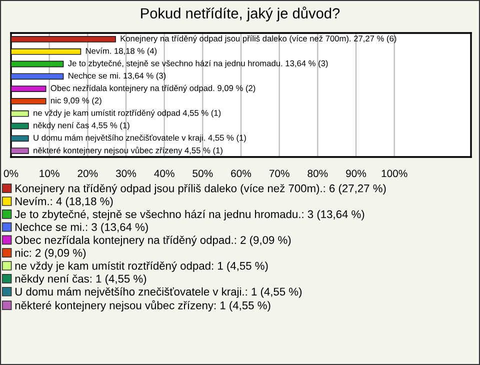  Describe the element at coordinates (121, 52) in the screenshot. I see `data-label: Nevím. 18,18 % (4)` at that location.